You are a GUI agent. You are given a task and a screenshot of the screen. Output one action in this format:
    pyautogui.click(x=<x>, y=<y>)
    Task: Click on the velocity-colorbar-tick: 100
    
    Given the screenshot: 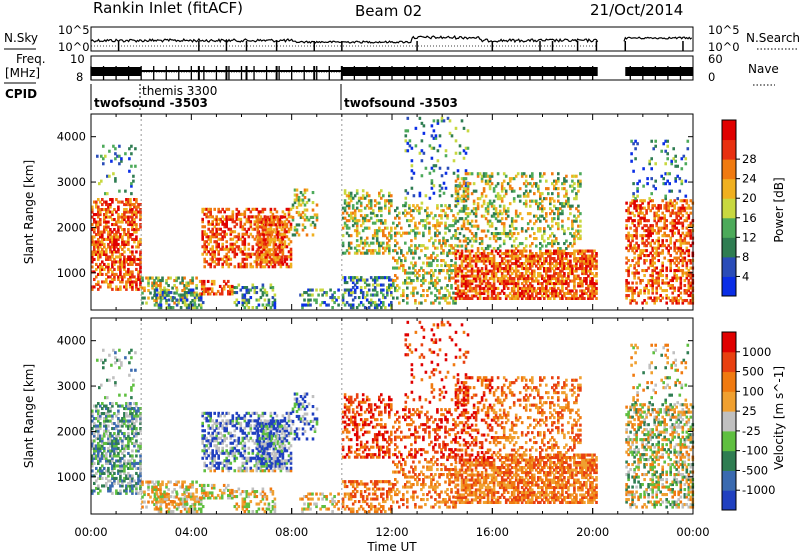 What is the action you would take?
    pyautogui.click(x=753, y=391)
    